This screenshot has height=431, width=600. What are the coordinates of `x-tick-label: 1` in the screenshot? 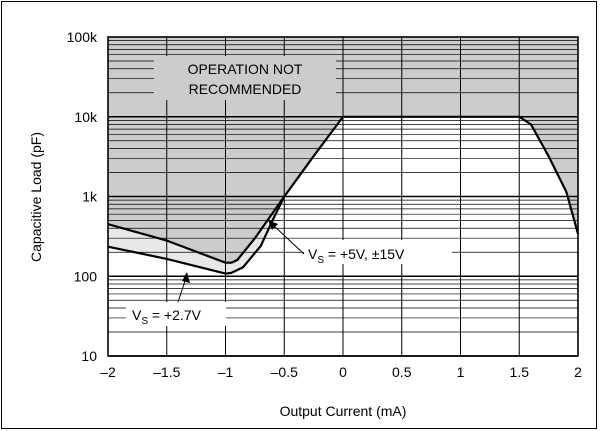 It's located at (461, 372).